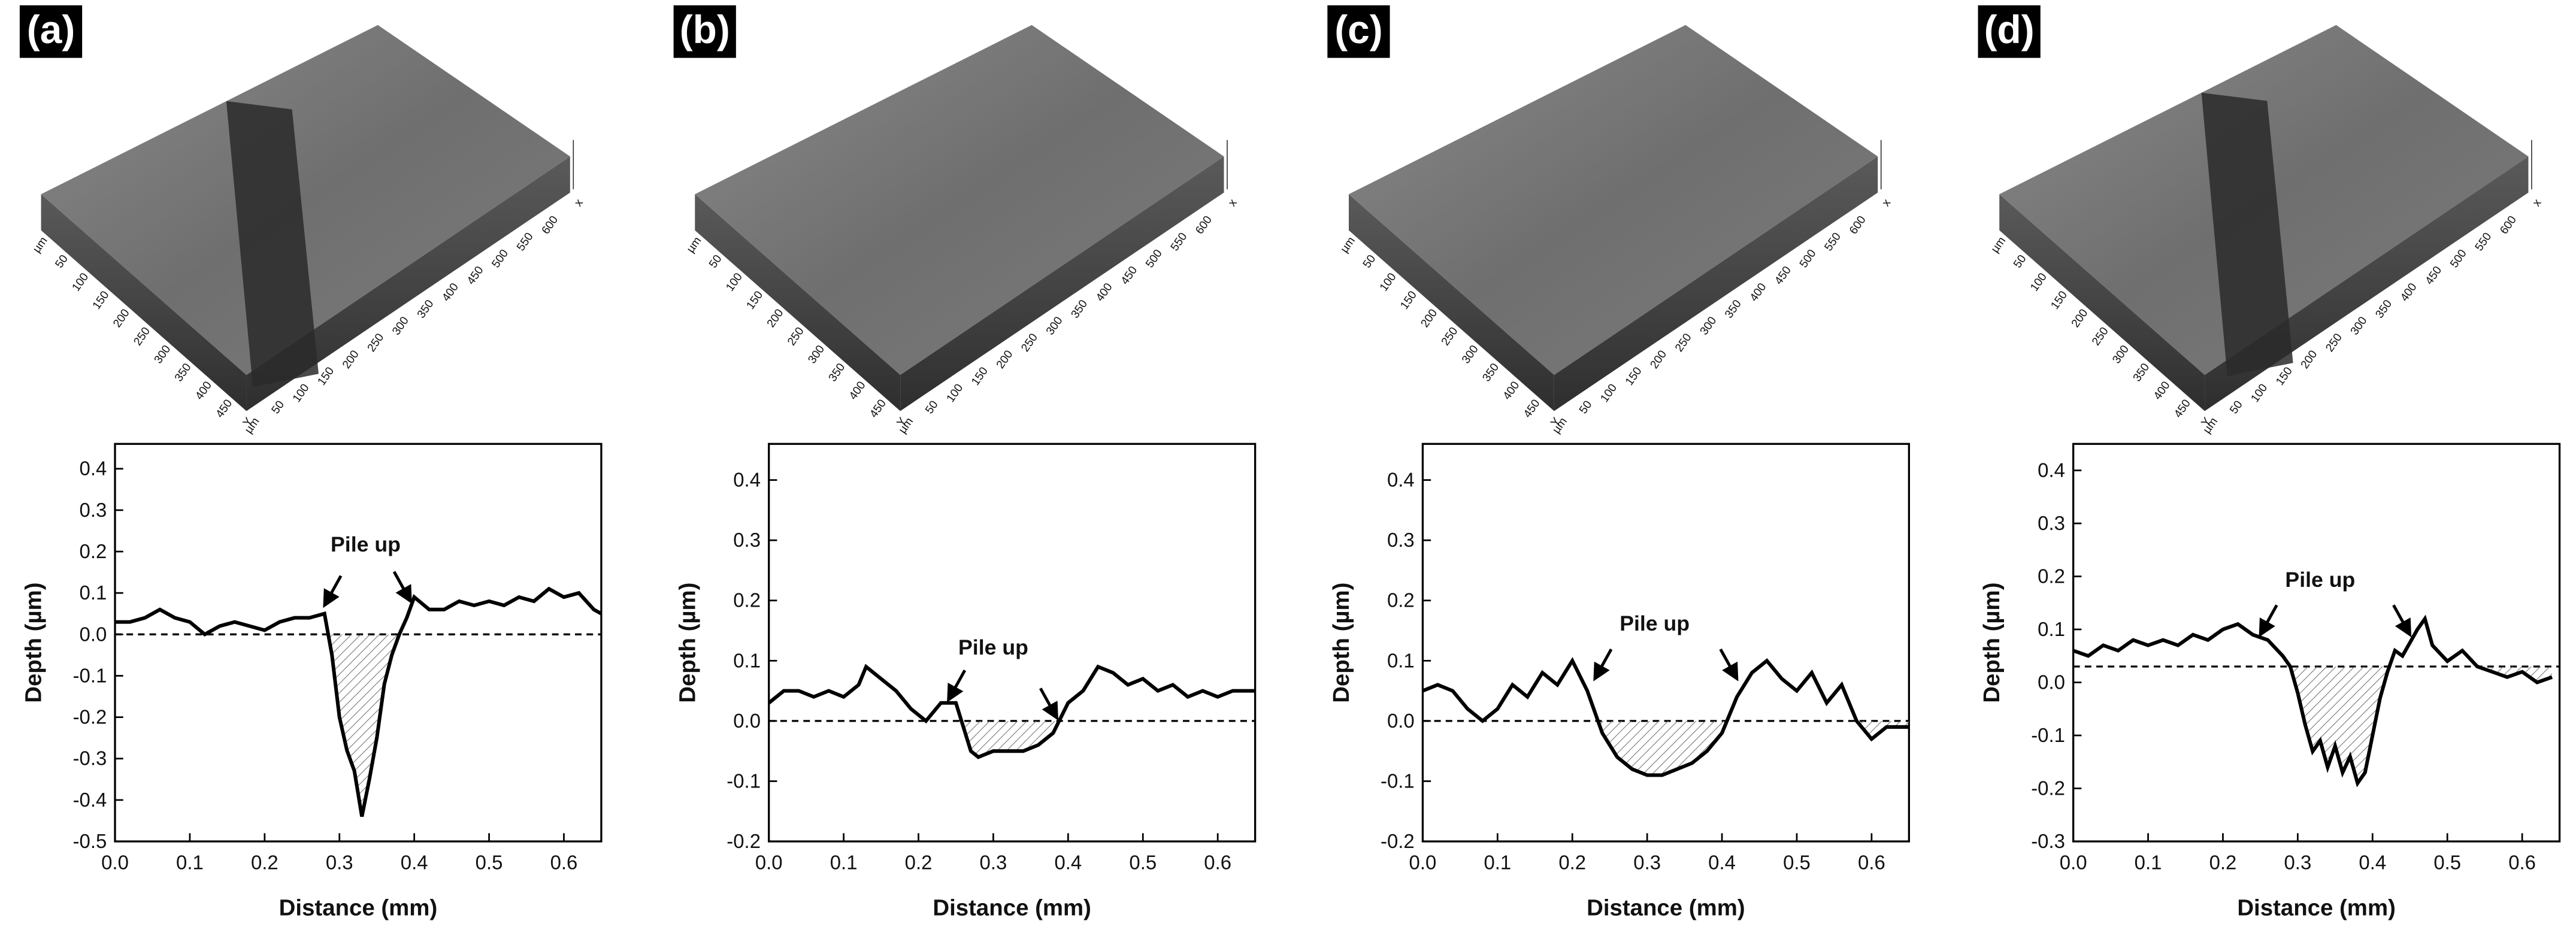 The image size is (2576, 942). Describe the element at coordinates (857, 390) in the screenshot. I see `surface-y-label: 400` at that location.